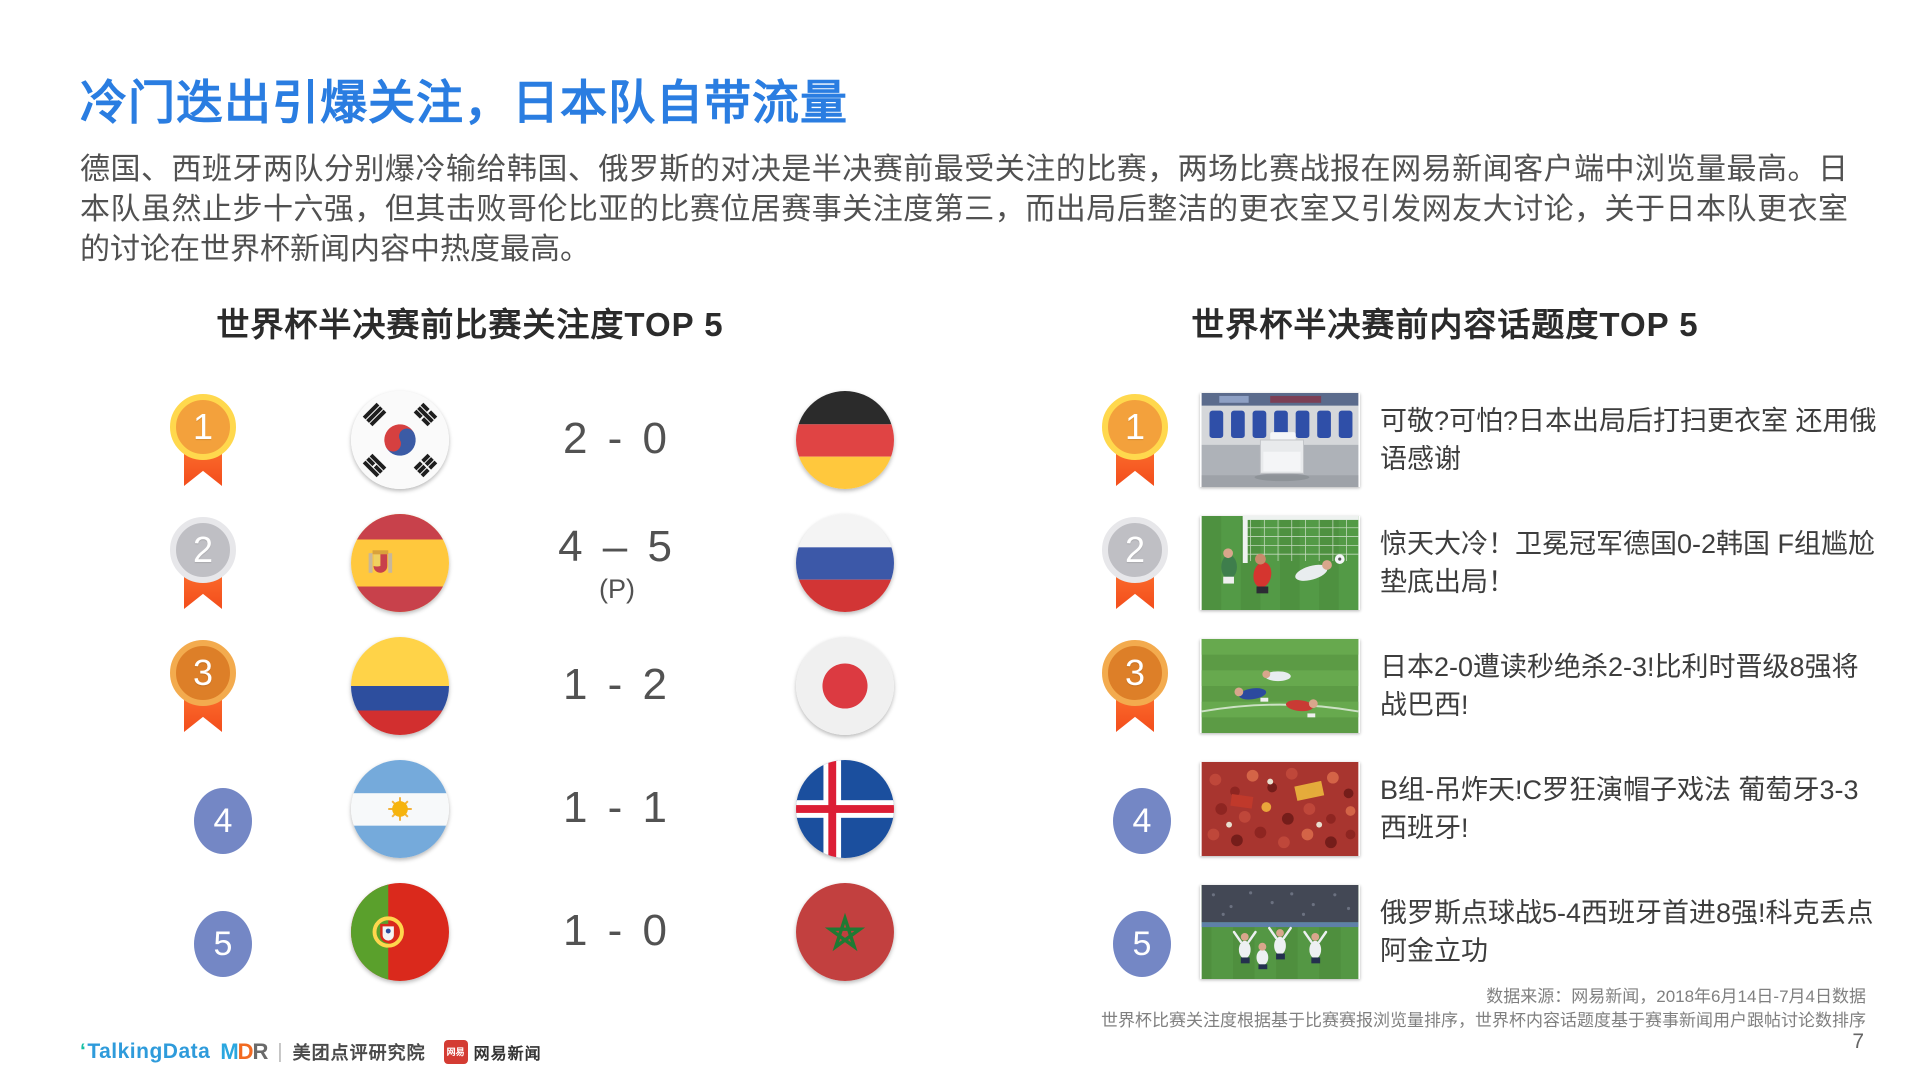 Image resolution: width=1921 pixels, height=1080 pixels. I want to click on match-score: 2 - 0, so click(617, 438).